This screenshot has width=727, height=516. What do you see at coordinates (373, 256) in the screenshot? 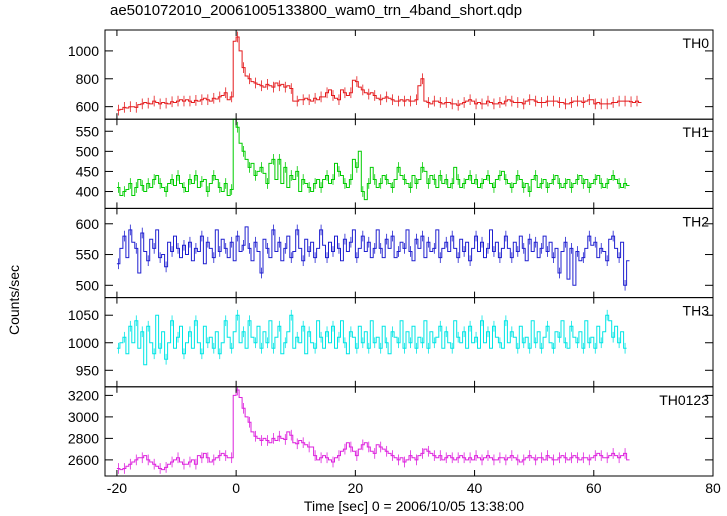
I see `series-line-th2` at bounding box center [373, 256].